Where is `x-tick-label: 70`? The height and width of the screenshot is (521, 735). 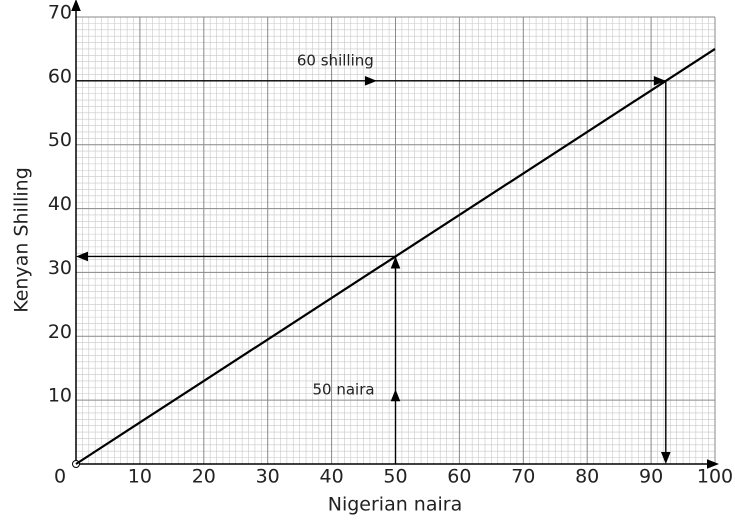 x-tick-label: 70 is located at coordinates (523, 477).